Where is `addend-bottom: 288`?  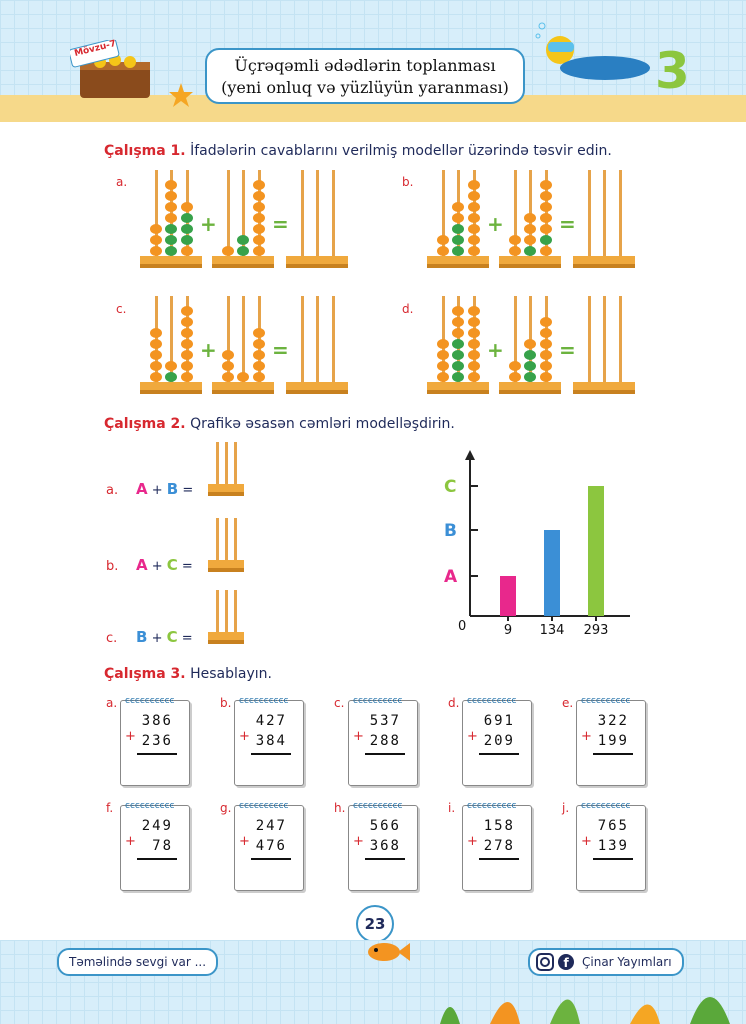 addend-bottom: 288 is located at coordinates (385, 741).